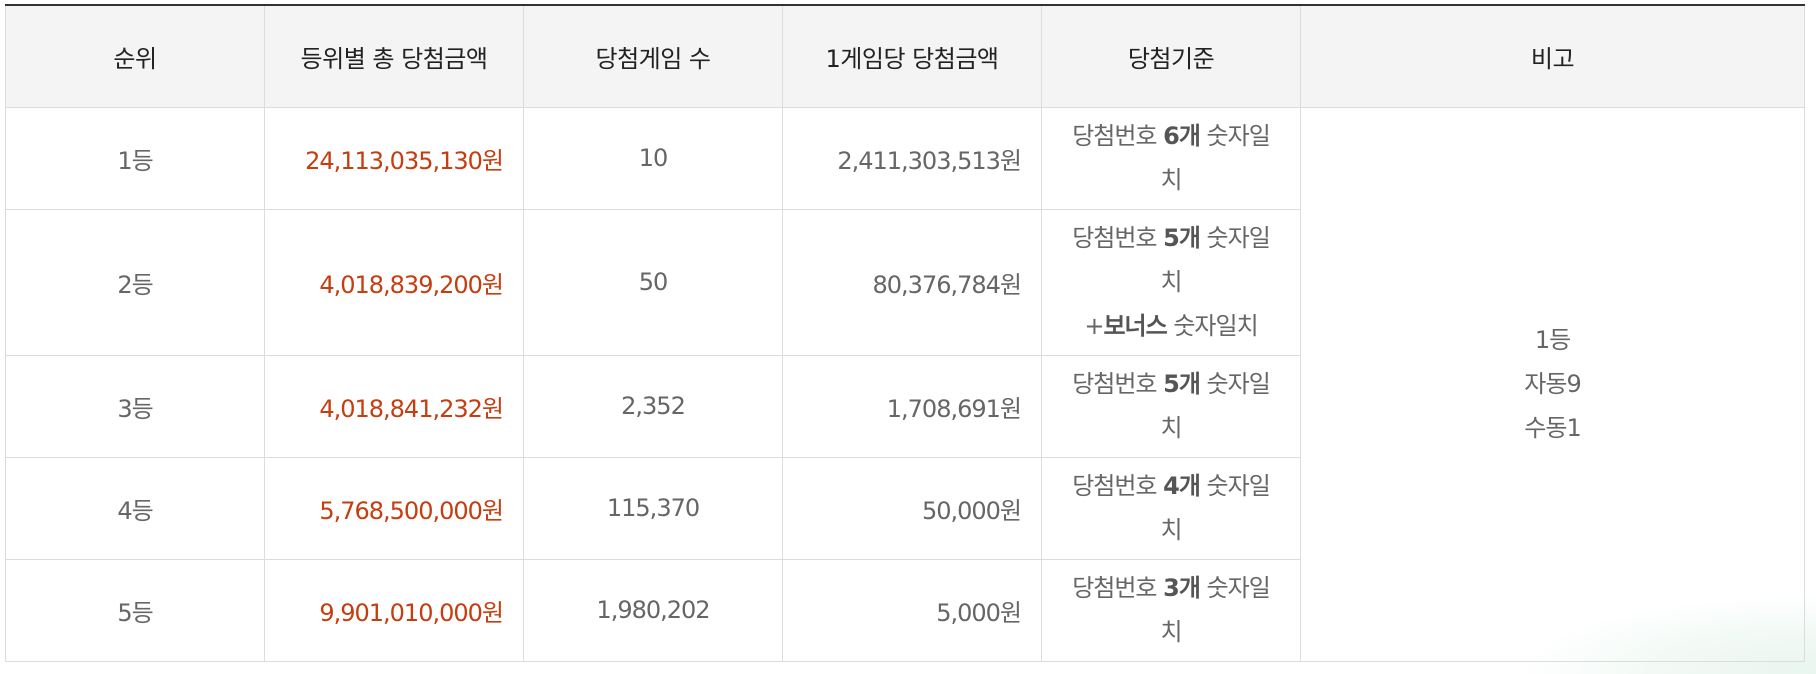 The width and height of the screenshot is (1816, 674). I want to click on note-line: 수동1, so click(1552, 428).